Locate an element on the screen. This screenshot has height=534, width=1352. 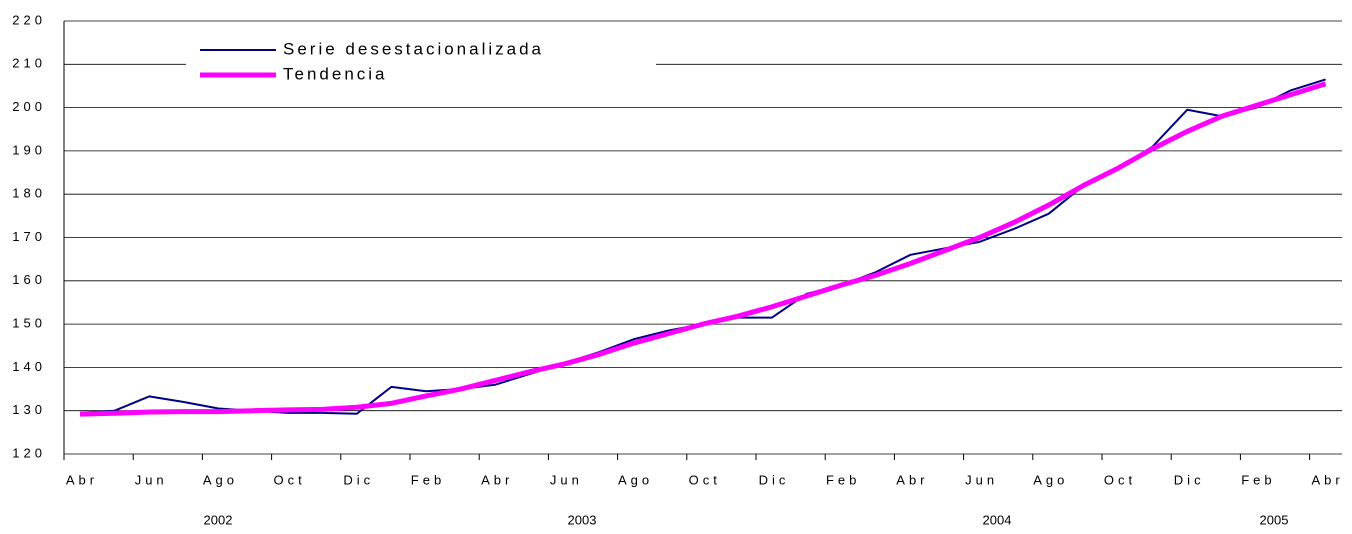
y-tick-label: 120 is located at coordinates (29, 452).